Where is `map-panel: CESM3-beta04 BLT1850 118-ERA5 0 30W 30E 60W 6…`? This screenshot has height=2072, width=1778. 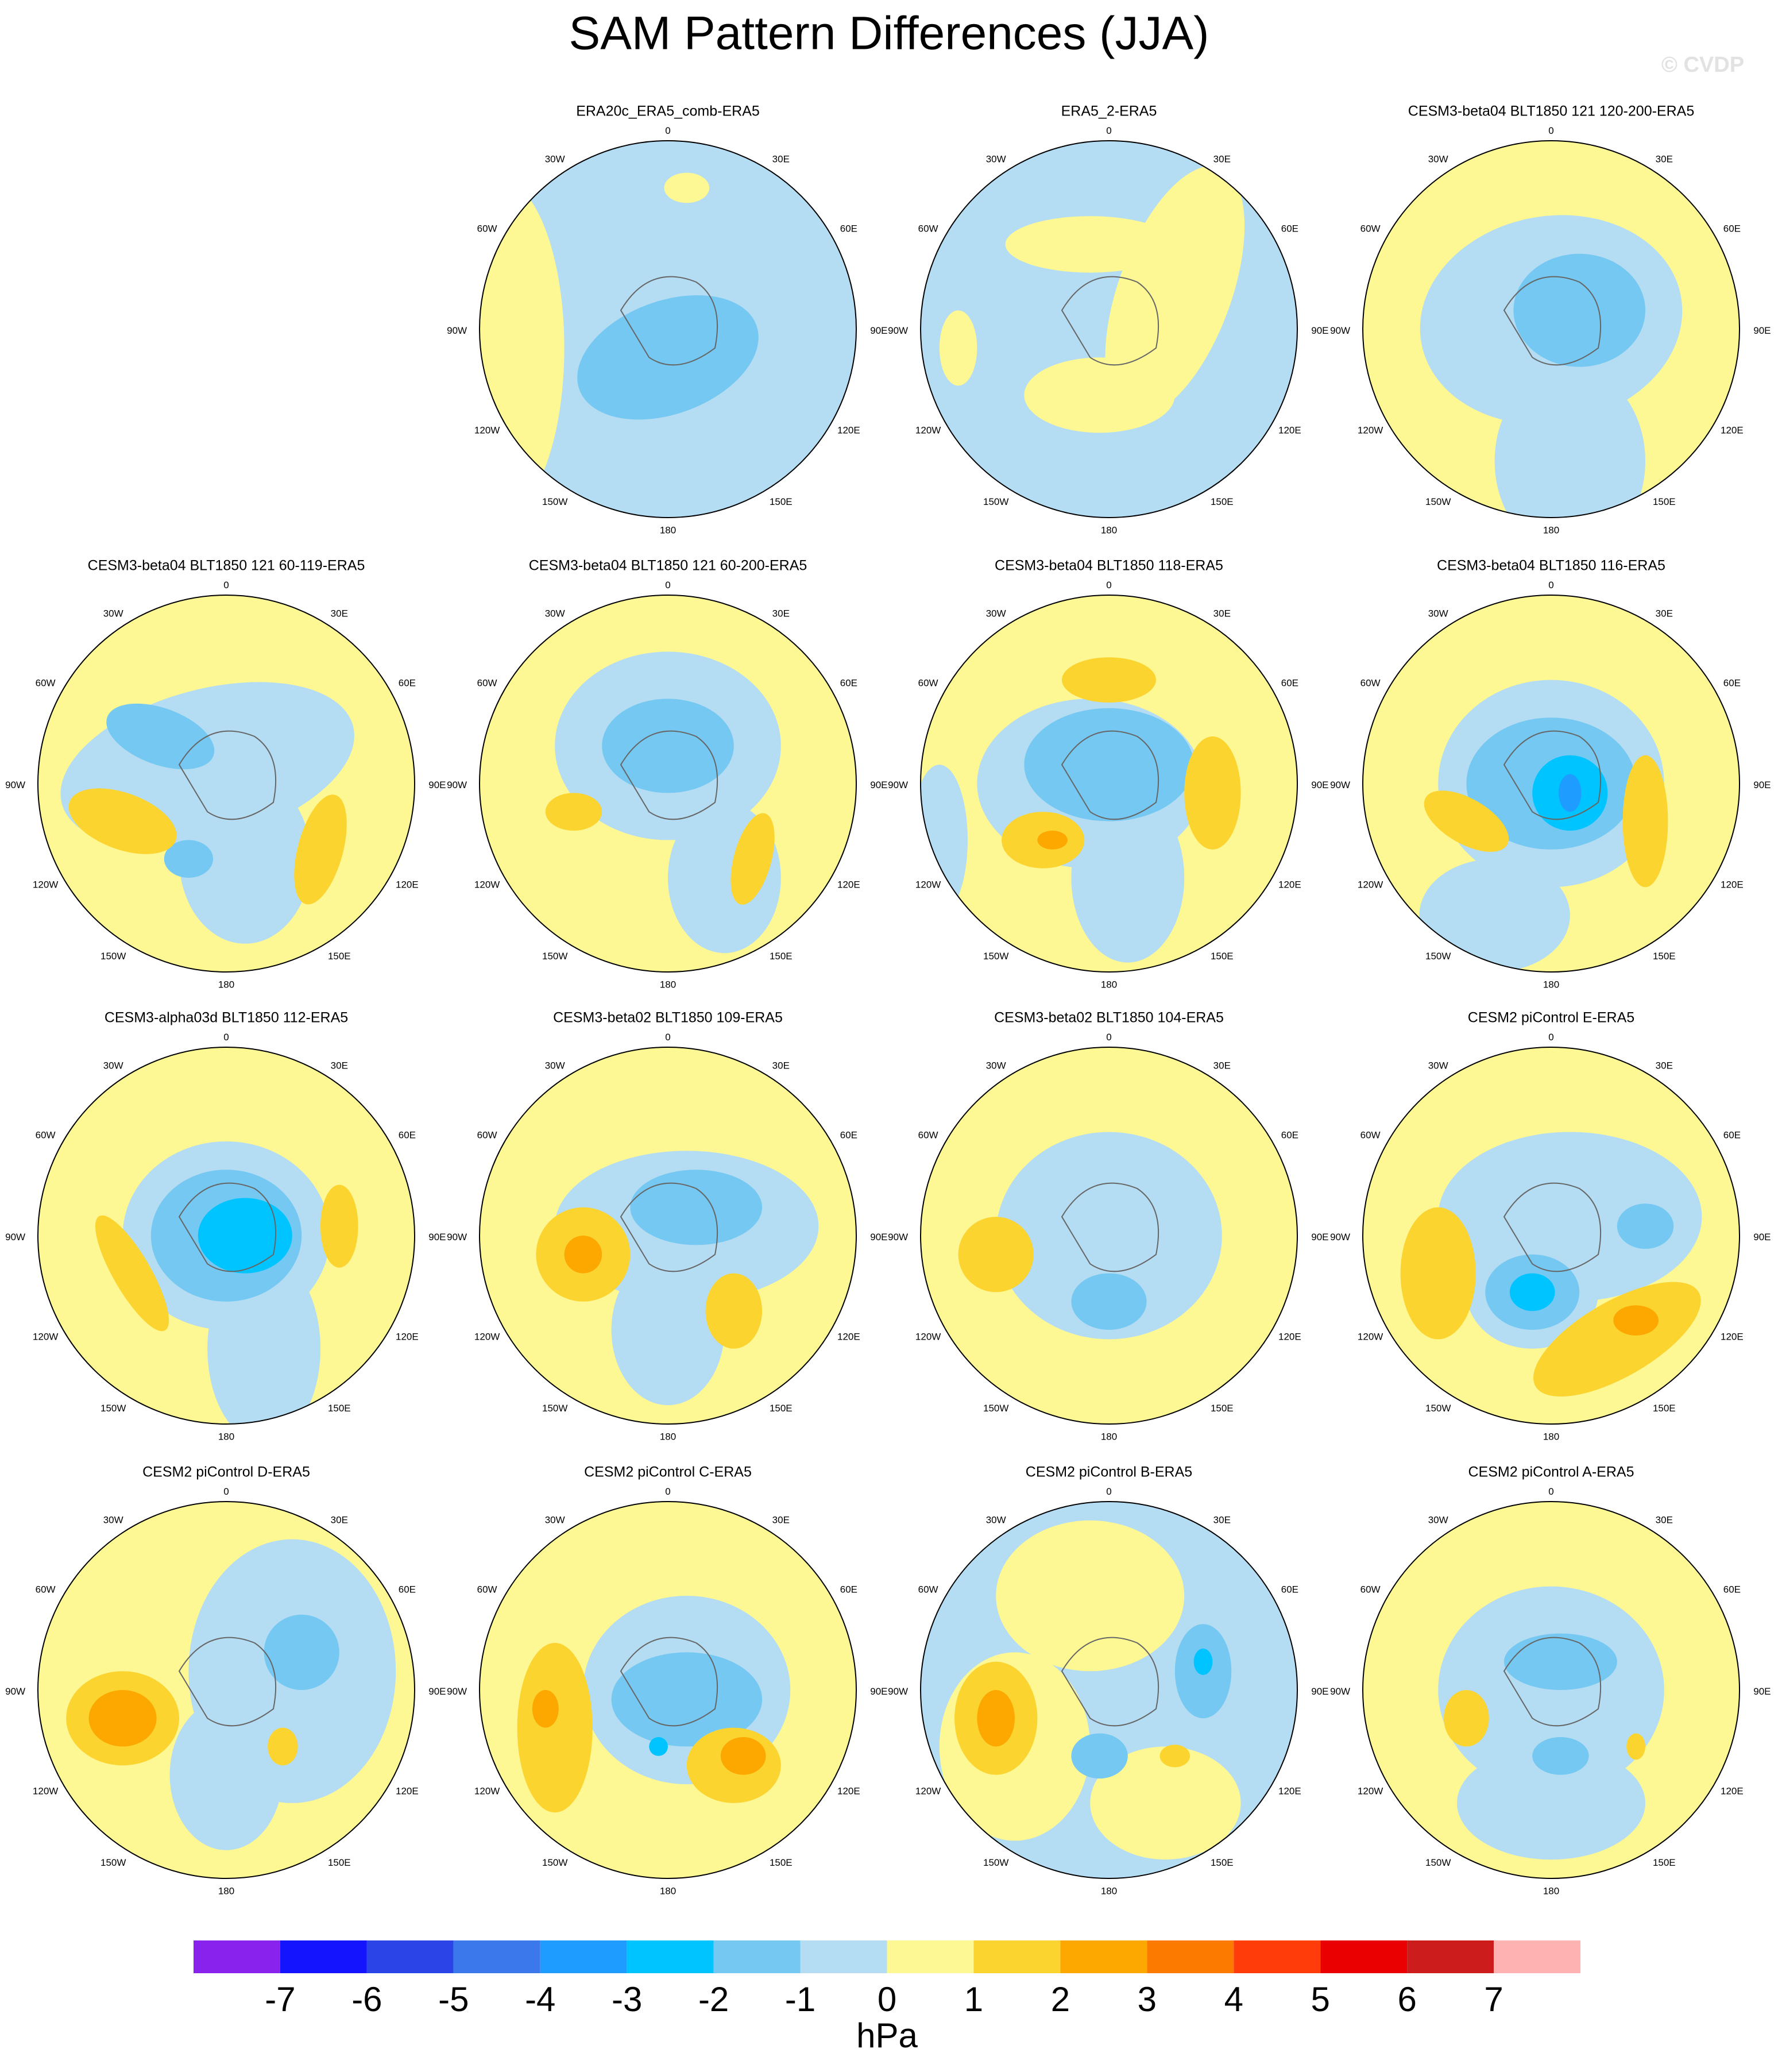
map-panel: CESM3-beta04 BLT1850 118-ERA5 0 30W 30E 60W 6… is located at coordinates (1108, 774).